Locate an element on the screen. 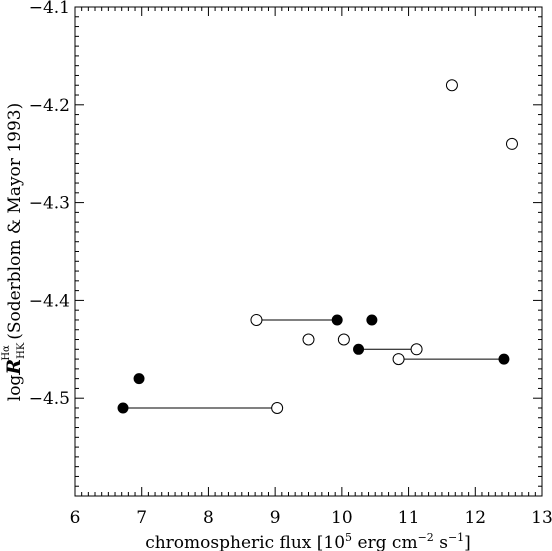 This screenshot has height=551, width=552. x-title-part: chromospheric flux [10 is located at coordinates (245, 542).